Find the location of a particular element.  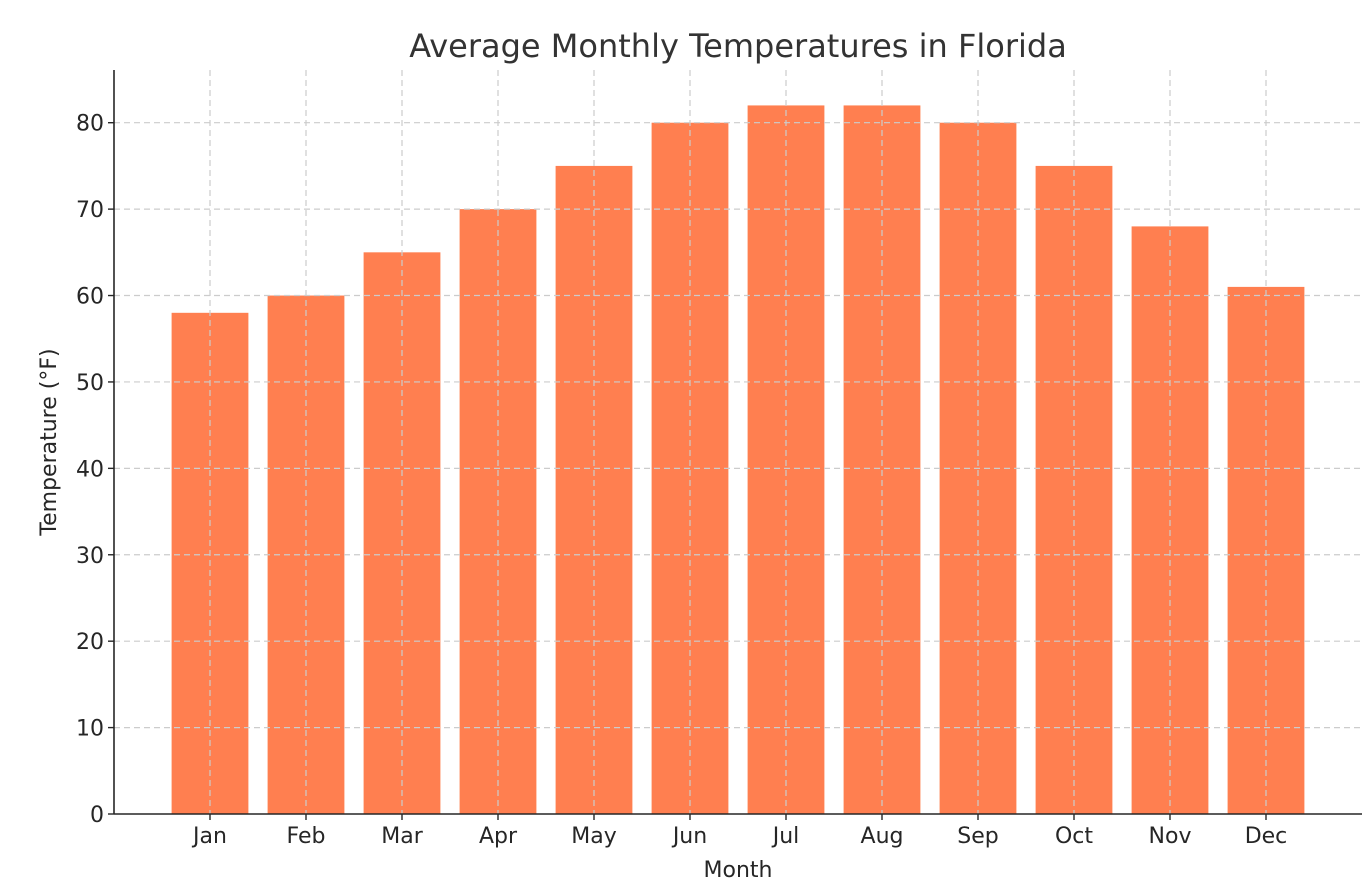

x-tick-label: Apr is located at coordinates (498, 836).